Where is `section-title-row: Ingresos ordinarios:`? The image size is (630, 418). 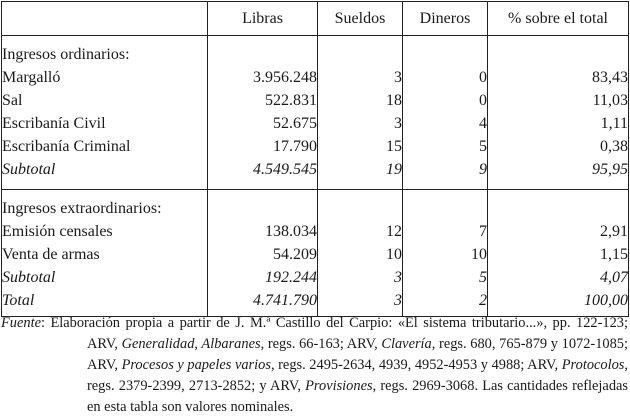 section-title-row: Ingresos ordinarios: is located at coordinates (315, 50).